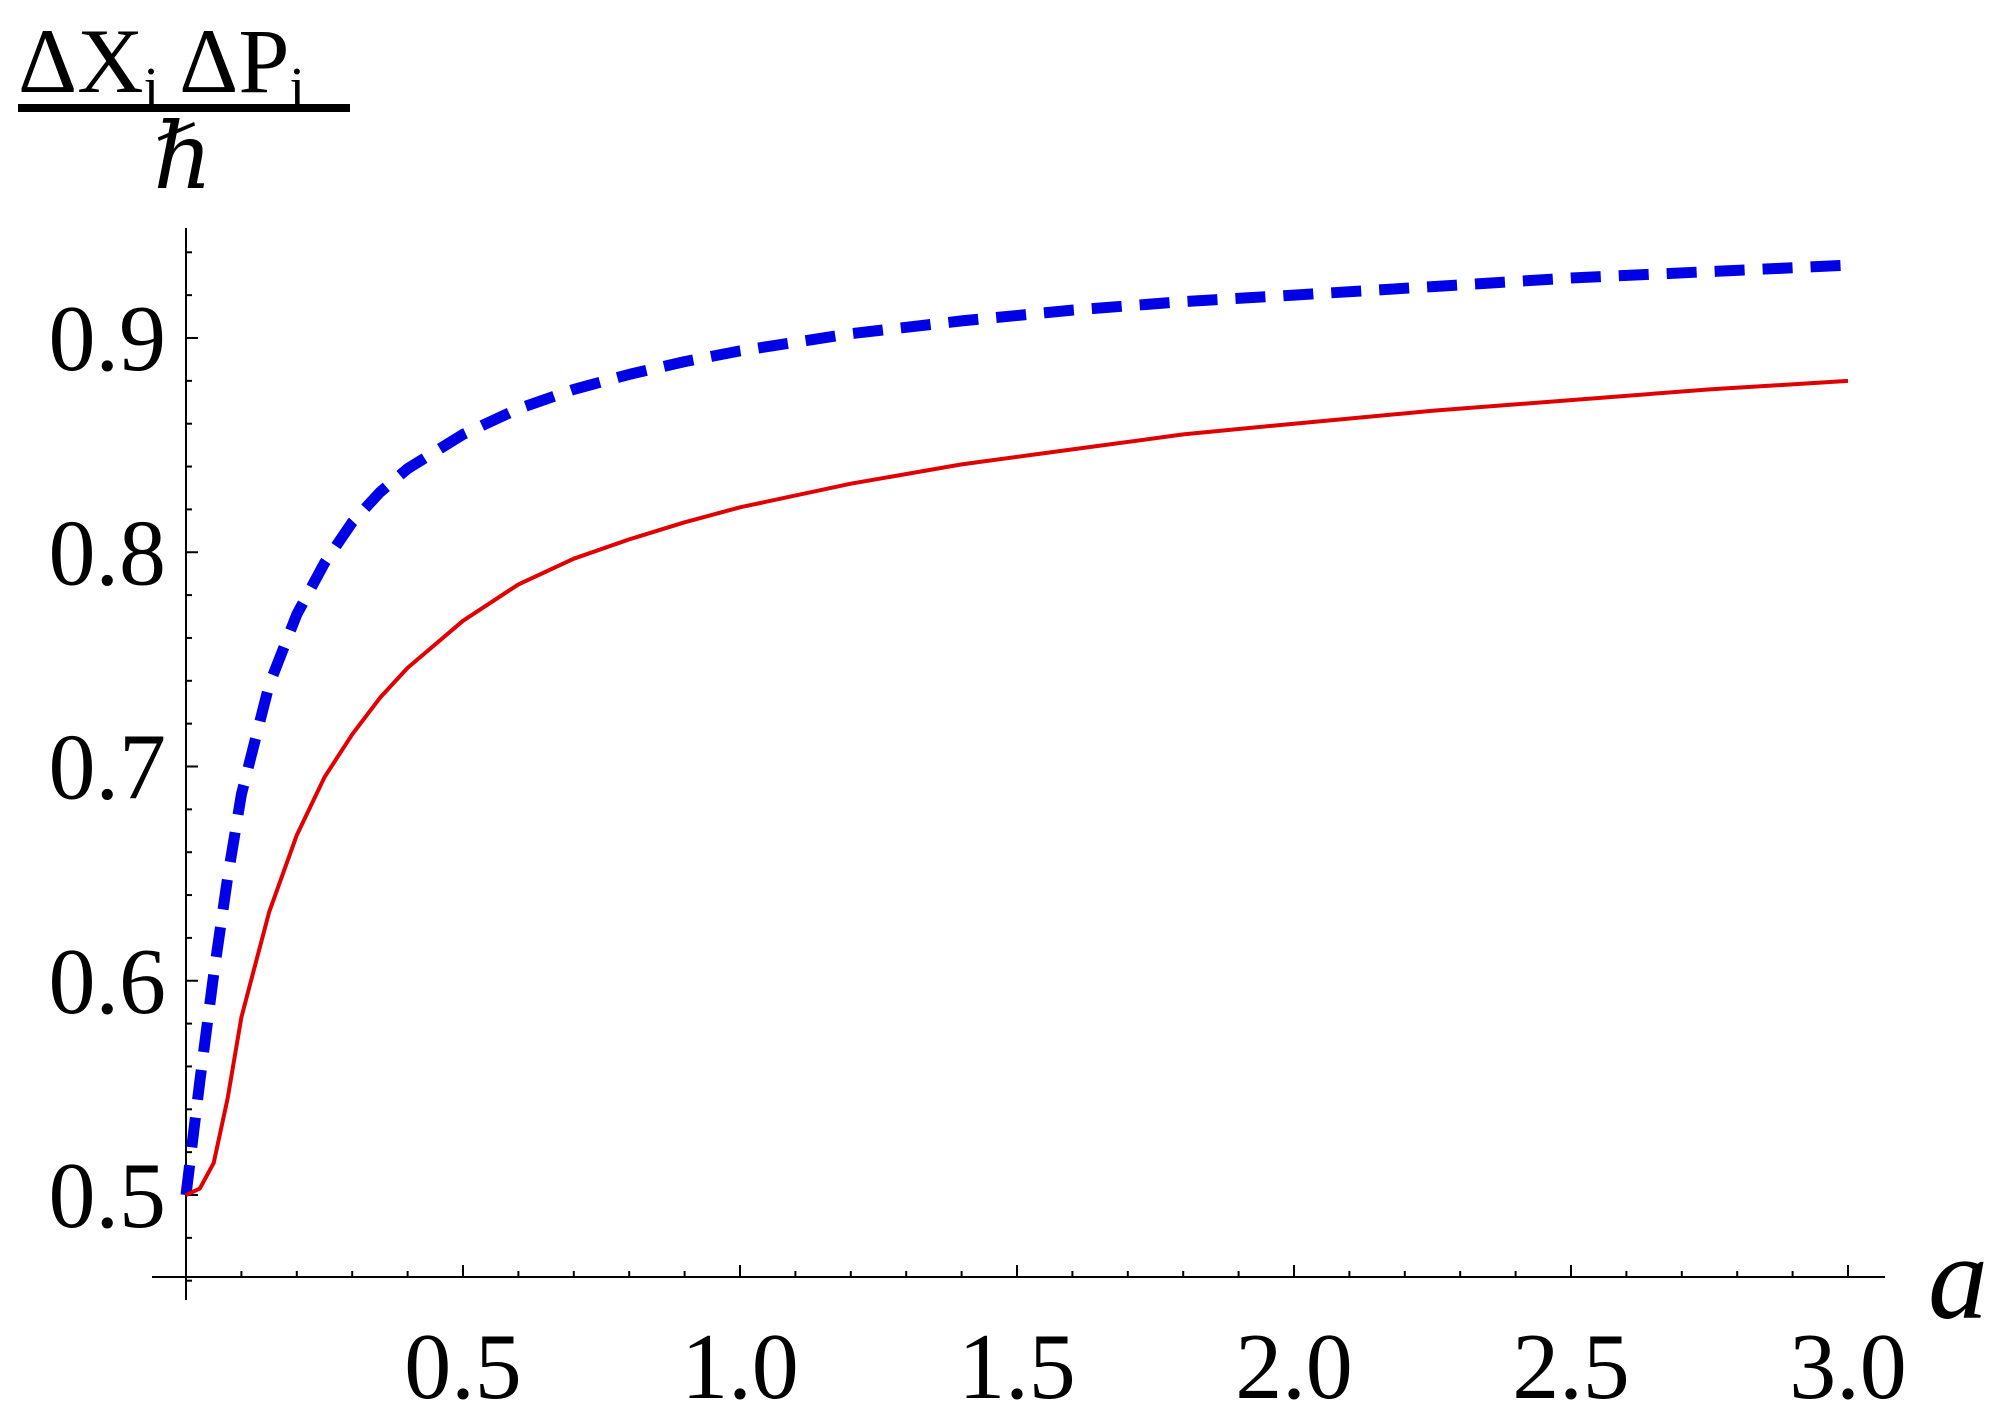 This screenshot has height=1422, width=2000. What do you see at coordinates (298, 88) in the screenshot?
I see `y-label-subscript-i-2: i` at bounding box center [298, 88].